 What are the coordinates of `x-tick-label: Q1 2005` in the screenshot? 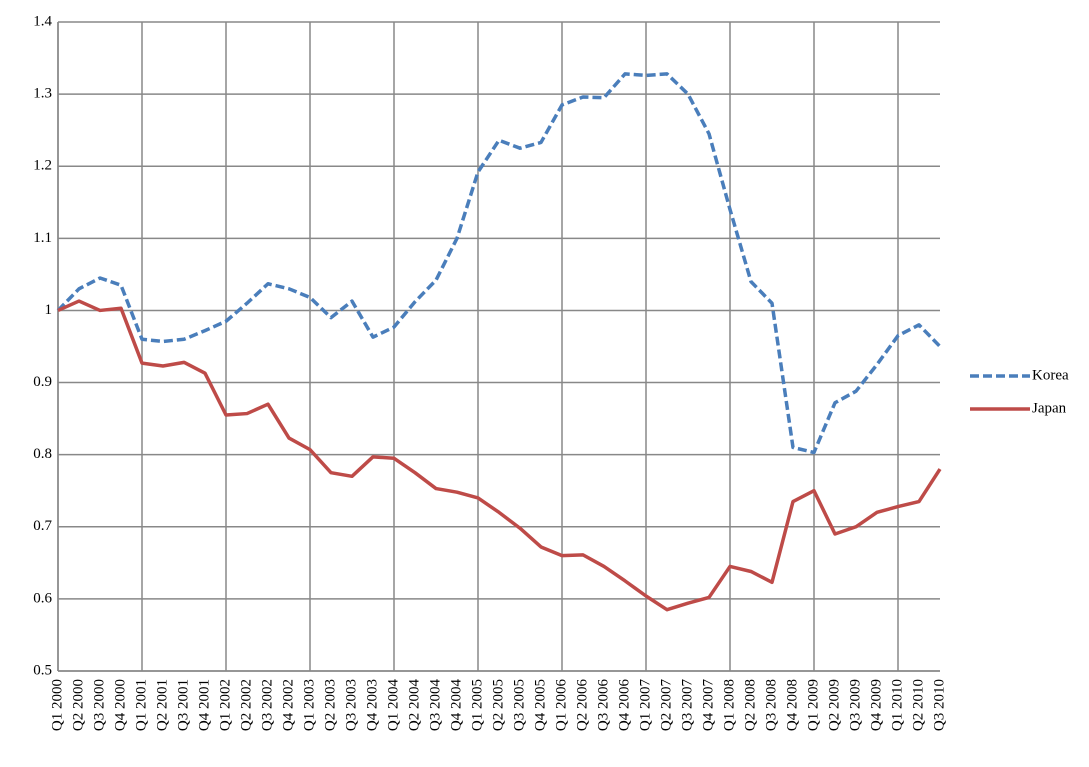 It's located at (477, 705).